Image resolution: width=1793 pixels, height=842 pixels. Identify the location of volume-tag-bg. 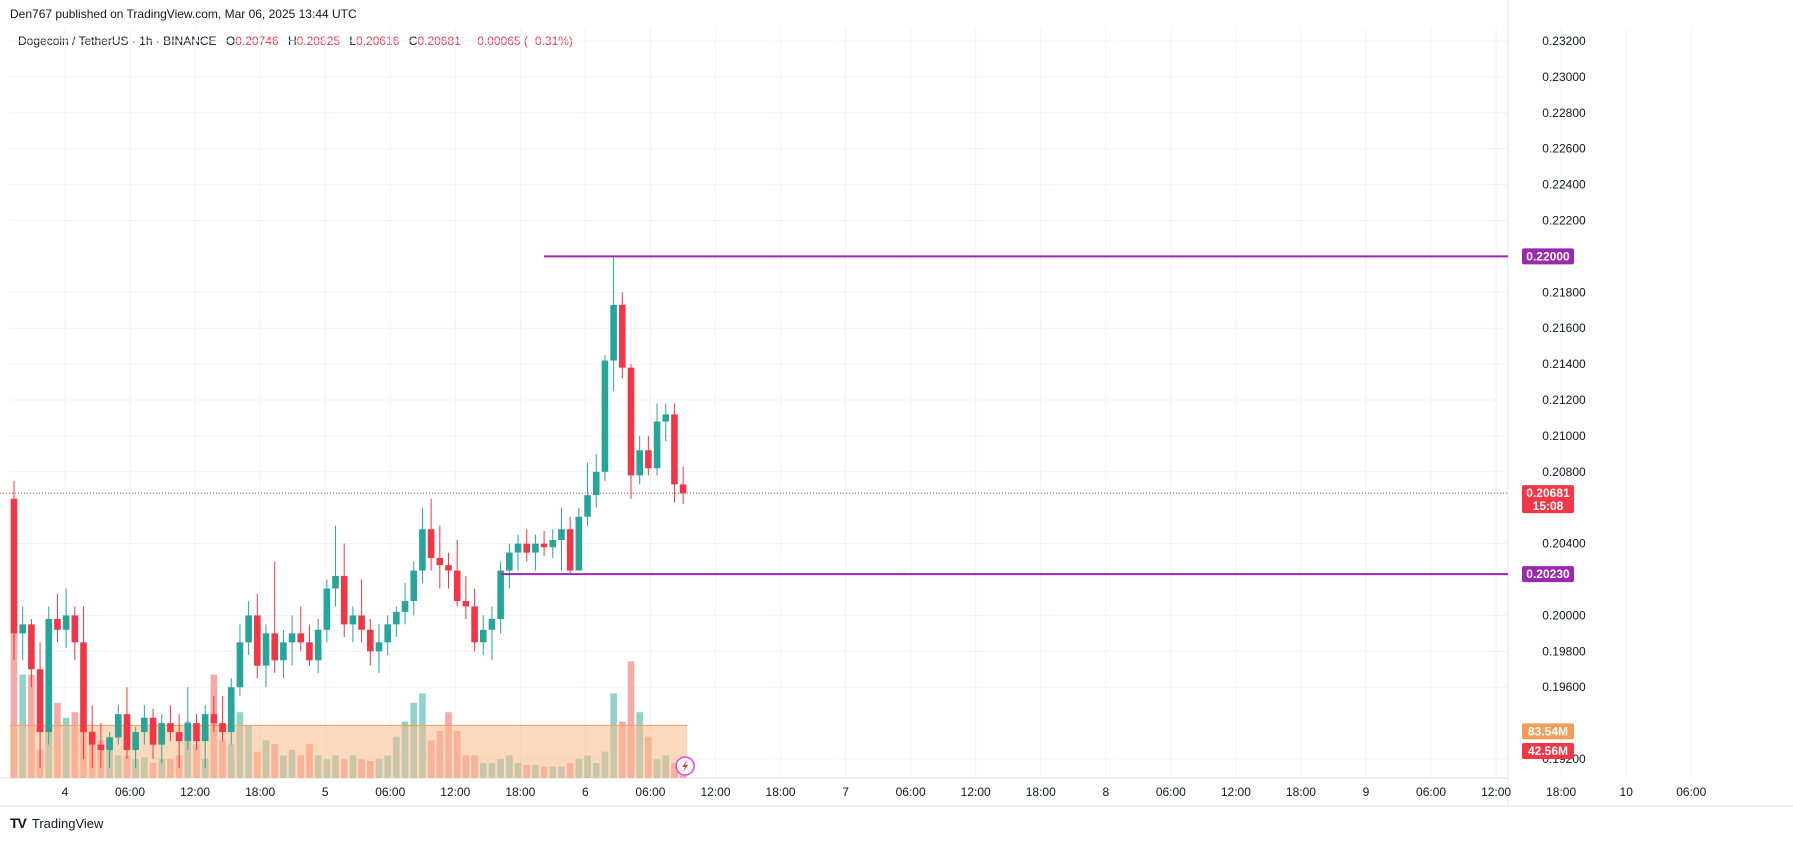
(1548, 751).